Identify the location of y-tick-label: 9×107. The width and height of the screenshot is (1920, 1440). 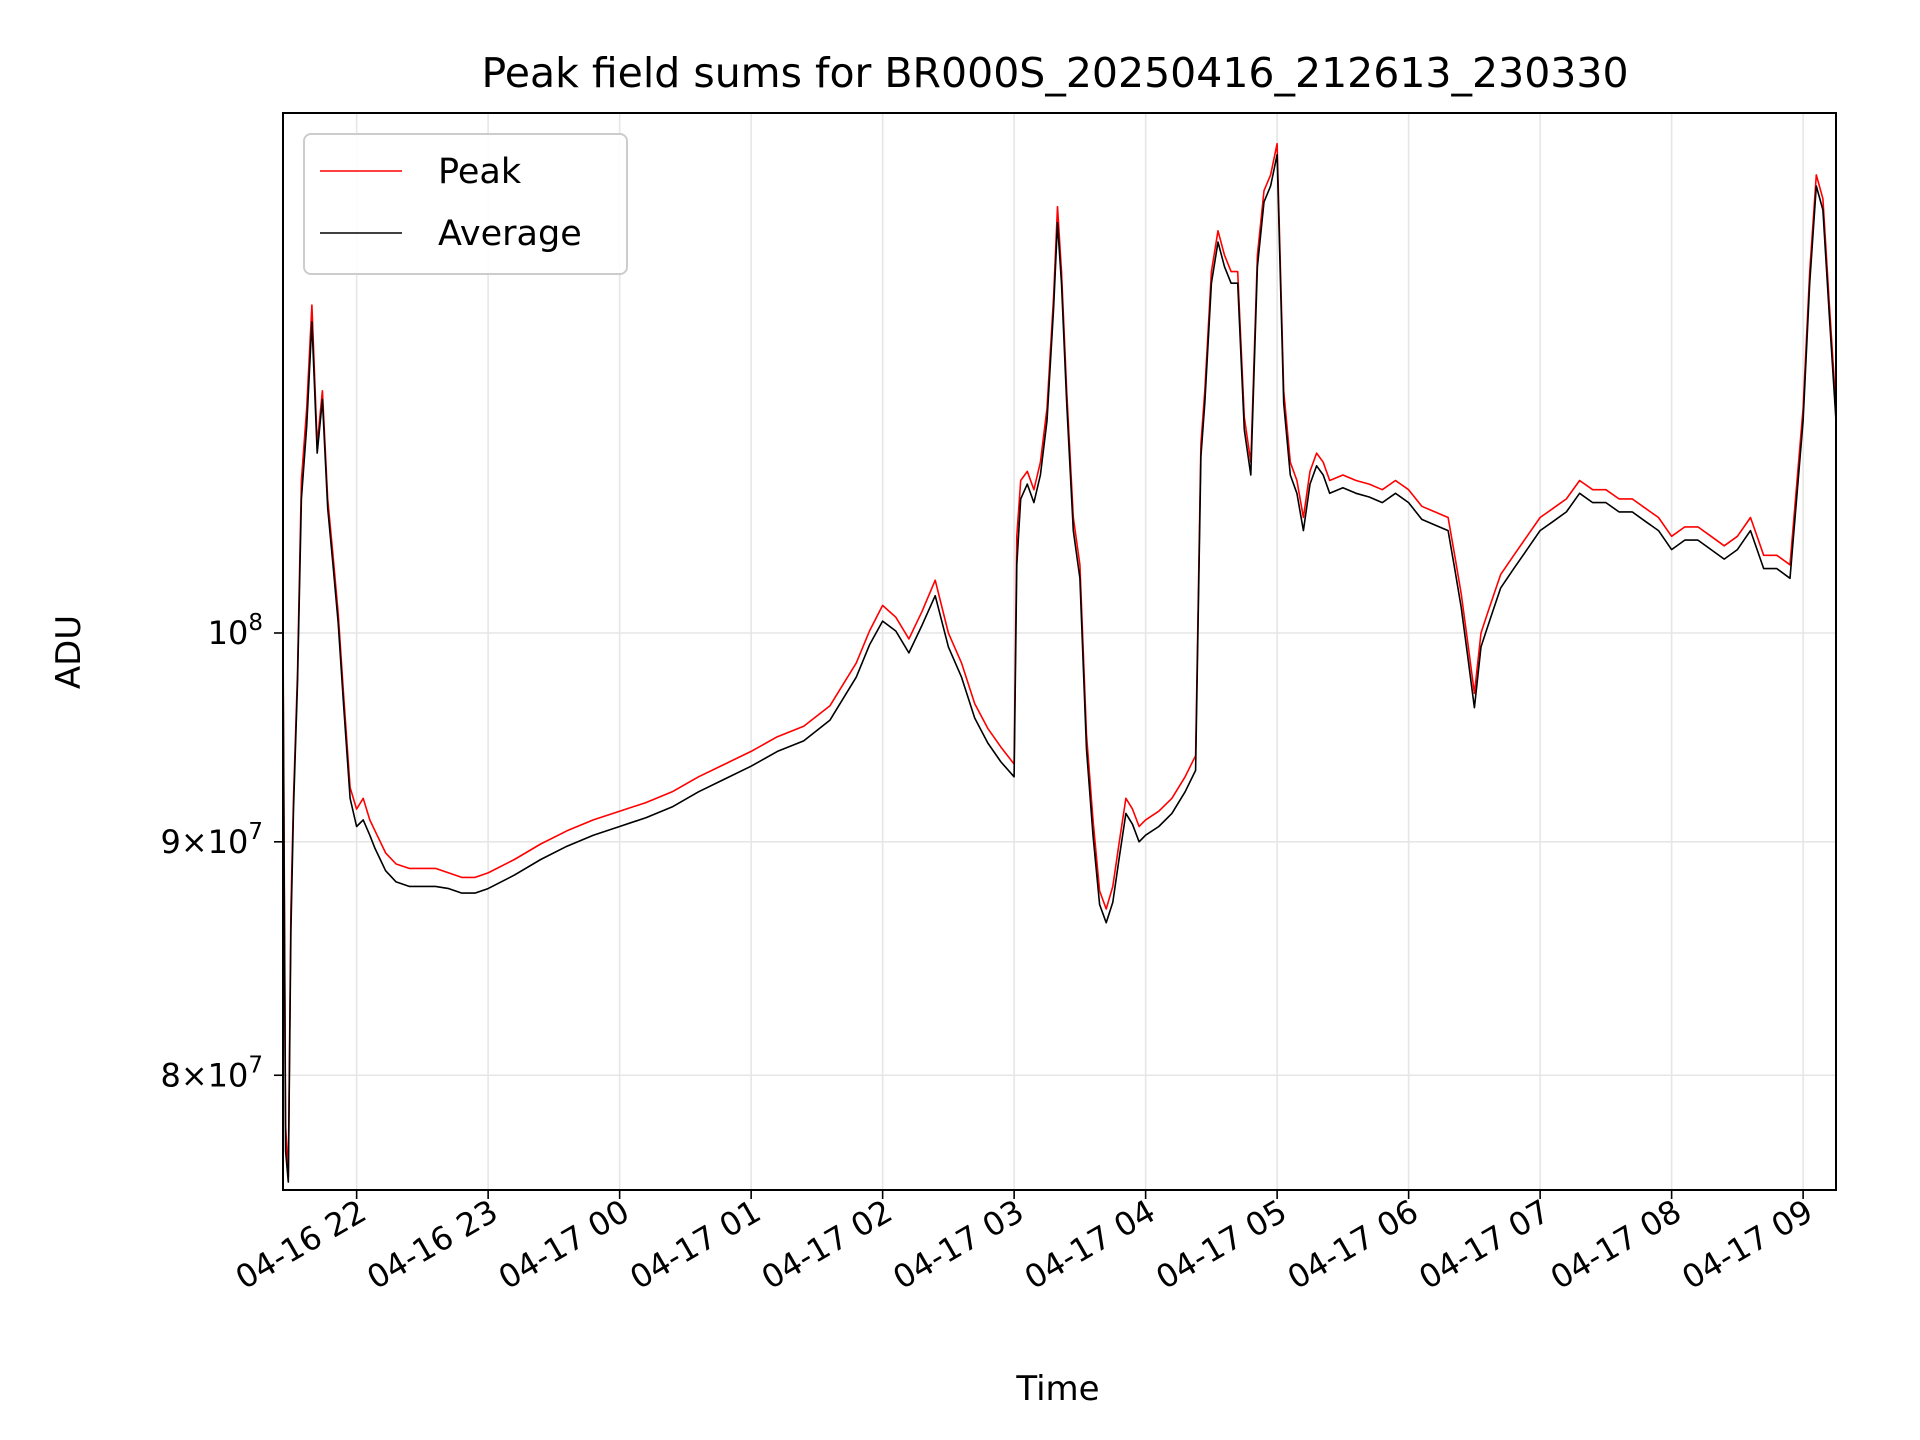
(211, 840).